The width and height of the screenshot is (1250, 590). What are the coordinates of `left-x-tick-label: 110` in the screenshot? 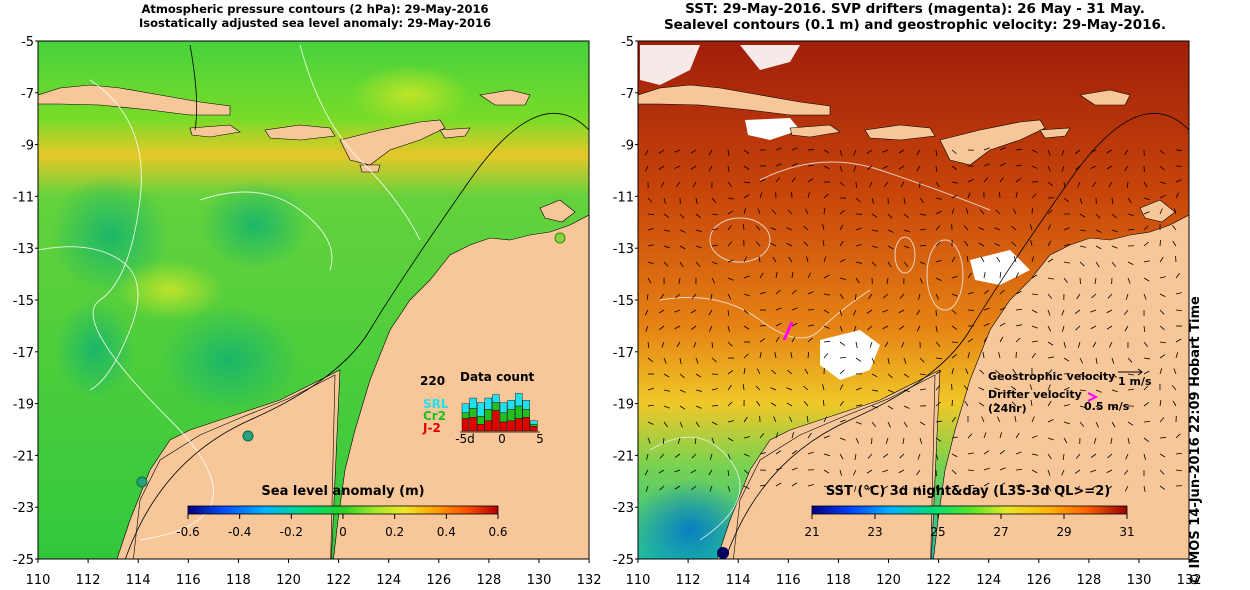 It's located at (38, 580).